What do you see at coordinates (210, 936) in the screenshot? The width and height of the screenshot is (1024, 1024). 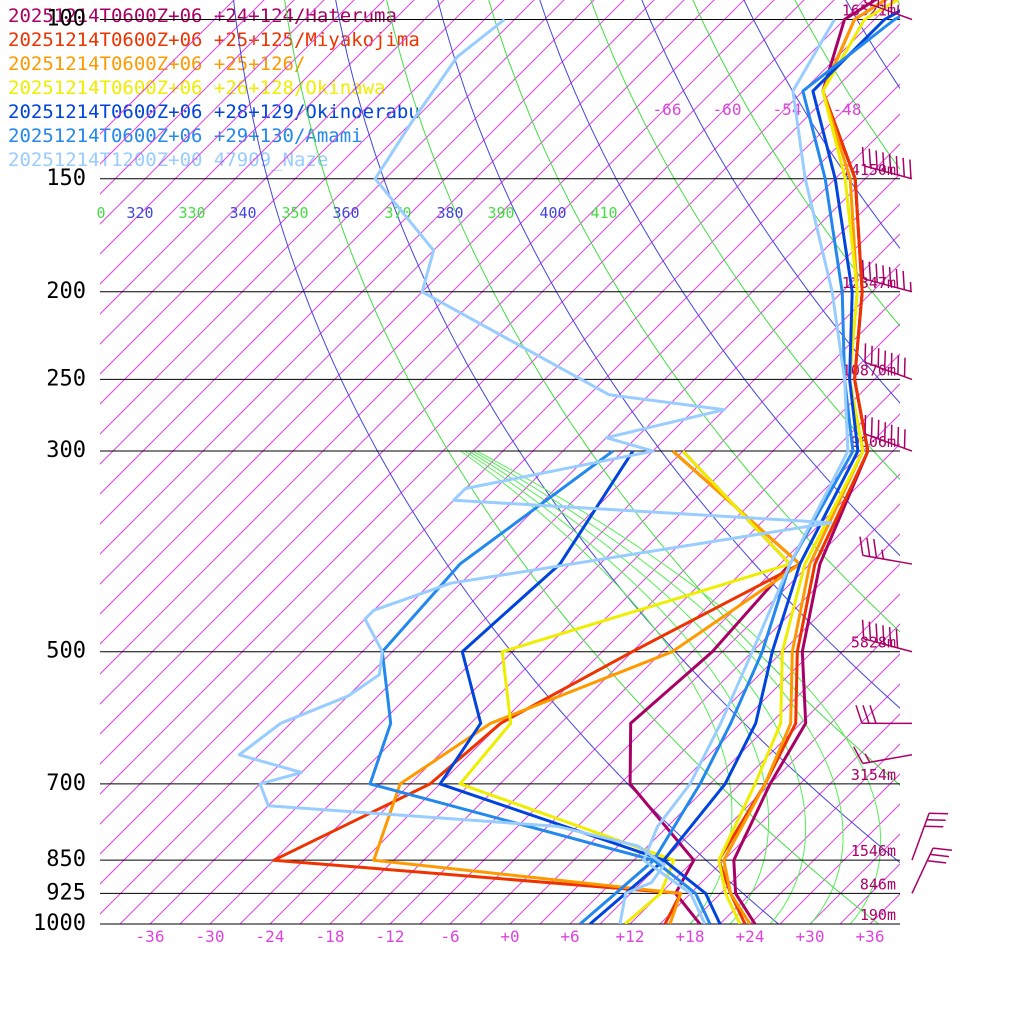 I see `temperature-tick-label: -30` at bounding box center [210, 936].